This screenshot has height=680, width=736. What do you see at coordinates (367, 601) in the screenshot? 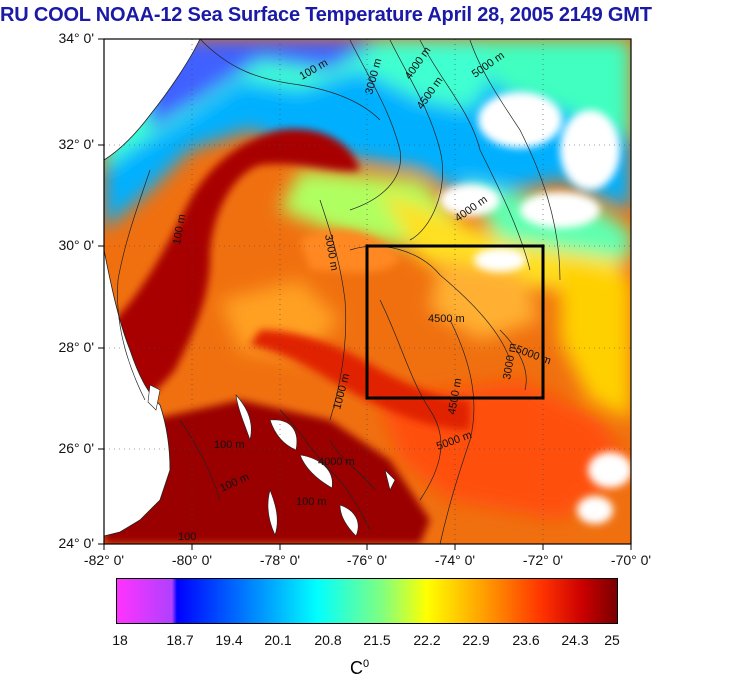
I see `temperature-colorbar` at bounding box center [367, 601].